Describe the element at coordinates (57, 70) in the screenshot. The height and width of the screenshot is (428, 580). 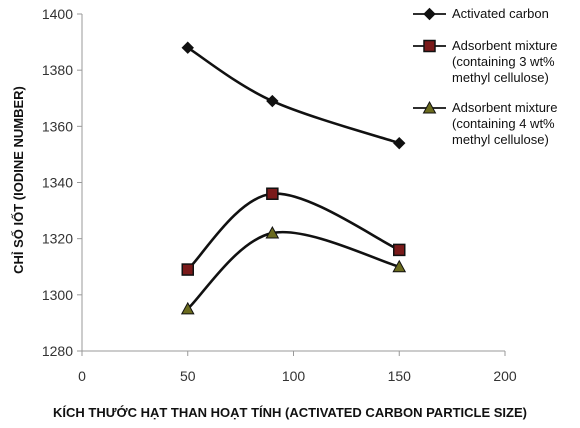
I see `y-tick-label: 1380` at that location.